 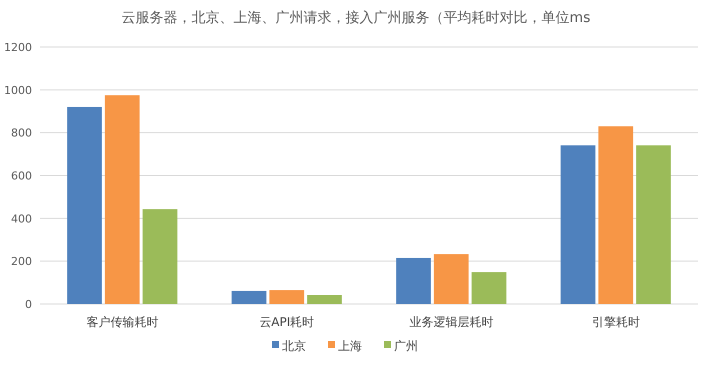 What do you see at coordinates (21, 219) in the screenshot?
I see `y-tick-label: 400` at bounding box center [21, 219].